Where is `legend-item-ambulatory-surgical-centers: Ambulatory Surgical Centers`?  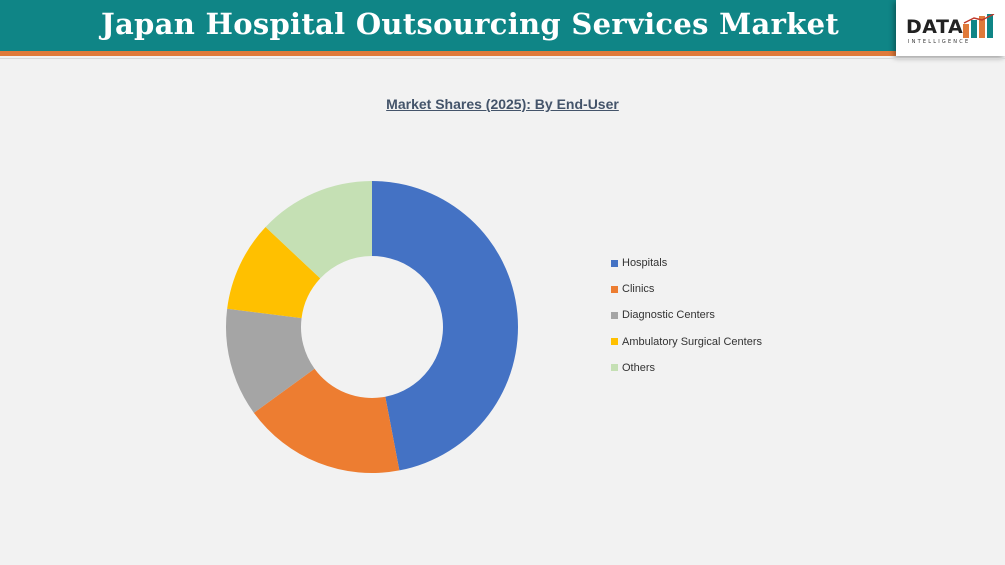 legend-item-ambulatory-surgical-centers: Ambulatory Surgical Centers is located at coordinates (686, 342).